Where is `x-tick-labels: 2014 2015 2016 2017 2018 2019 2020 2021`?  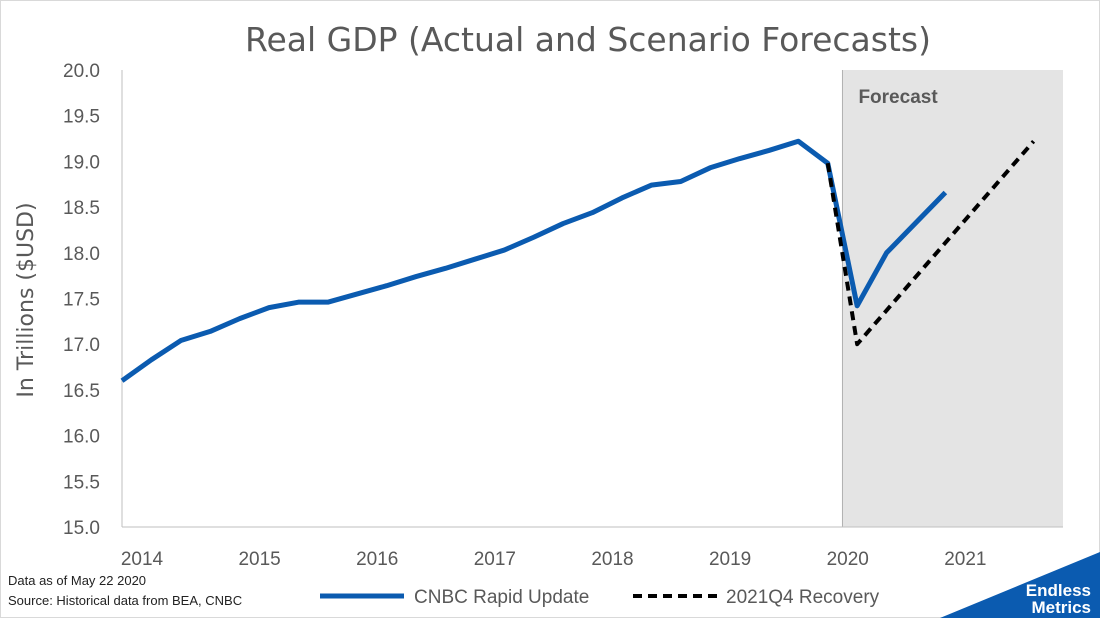
x-tick-labels: 2014 2015 2016 2017 2018 2019 2020 2021 is located at coordinates (554, 559).